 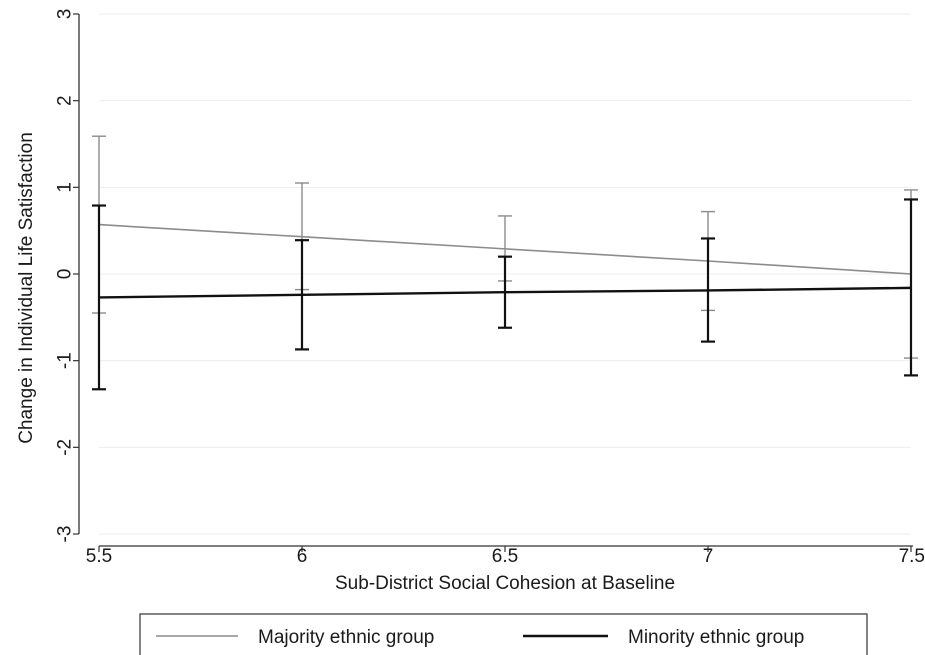 I want to click on y-tick-label: -1, so click(x=65, y=360).